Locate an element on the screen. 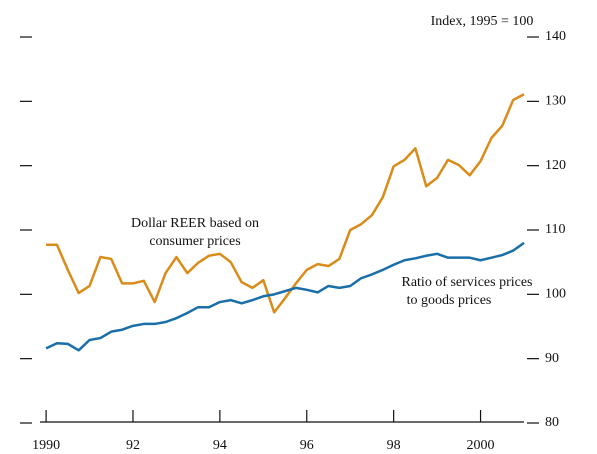 The width and height of the screenshot is (597, 454). y-tick-label: 130 is located at coordinates (555, 101).